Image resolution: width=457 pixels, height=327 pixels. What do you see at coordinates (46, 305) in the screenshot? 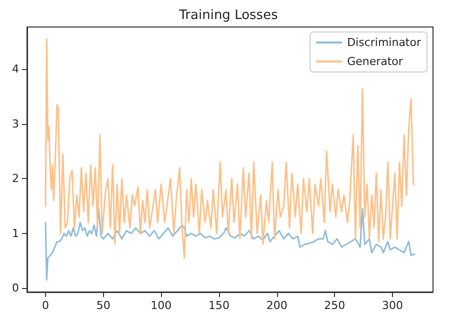
I see `x-tick-label: 0` at bounding box center [46, 305].